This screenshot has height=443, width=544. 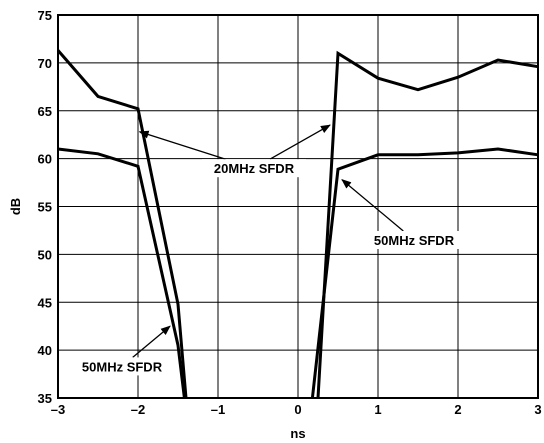 What do you see at coordinates (45, 302) in the screenshot?
I see `y-tick-label: 45` at bounding box center [45, 302].